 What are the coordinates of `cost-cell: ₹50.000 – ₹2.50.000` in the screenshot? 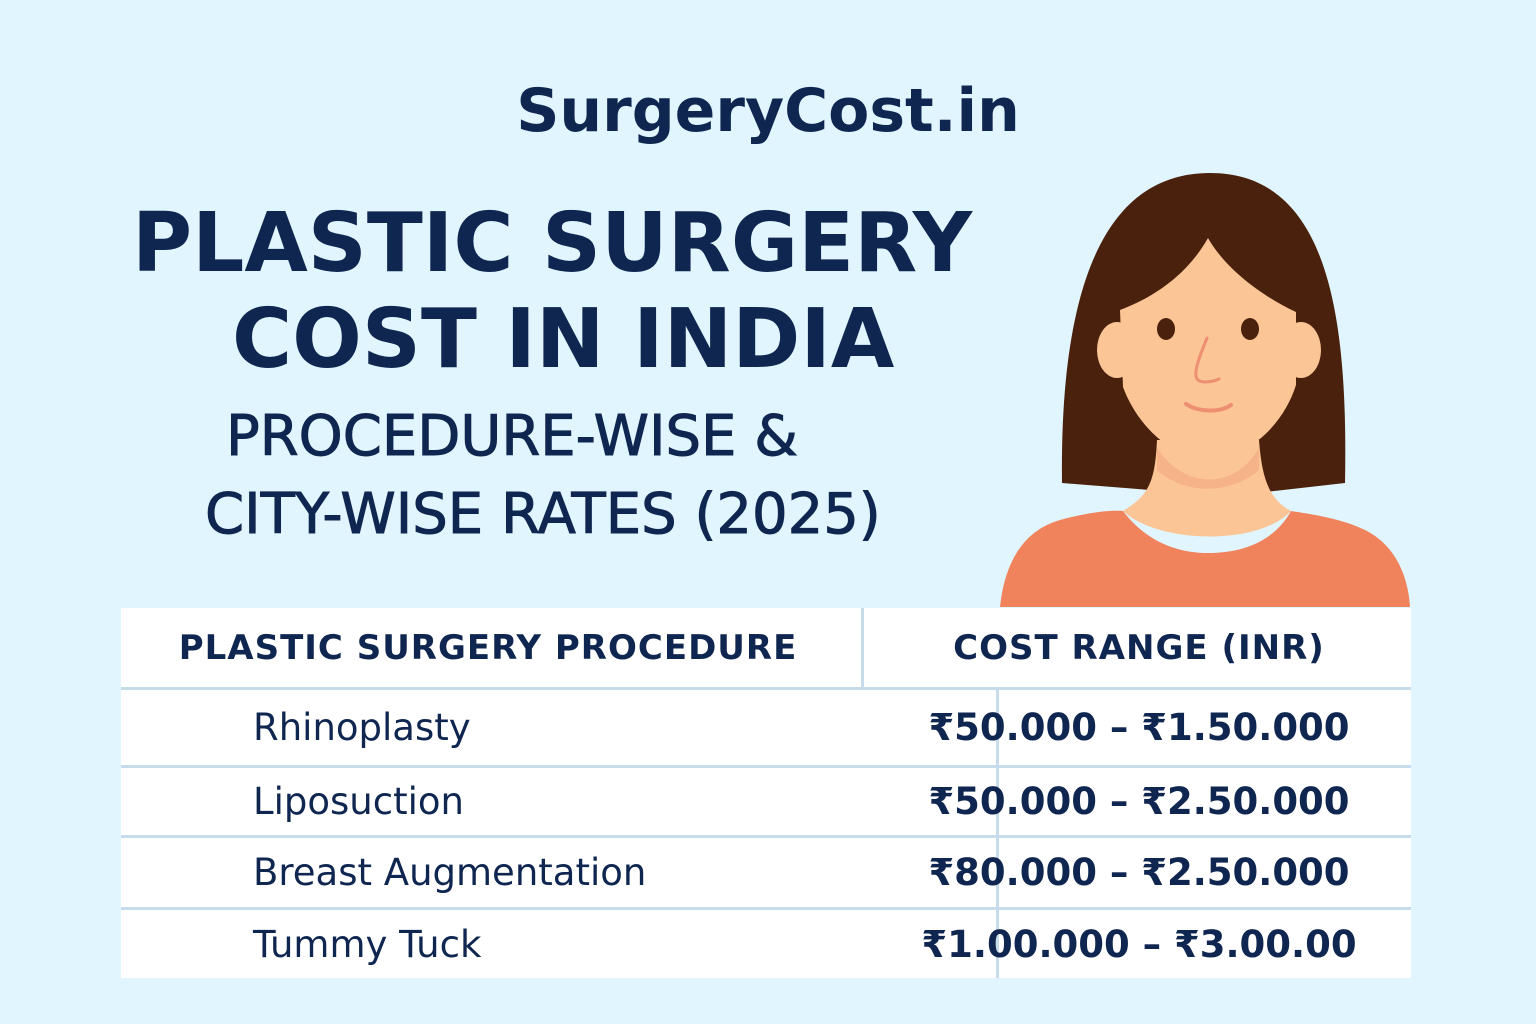 It's located at (1139, 801).